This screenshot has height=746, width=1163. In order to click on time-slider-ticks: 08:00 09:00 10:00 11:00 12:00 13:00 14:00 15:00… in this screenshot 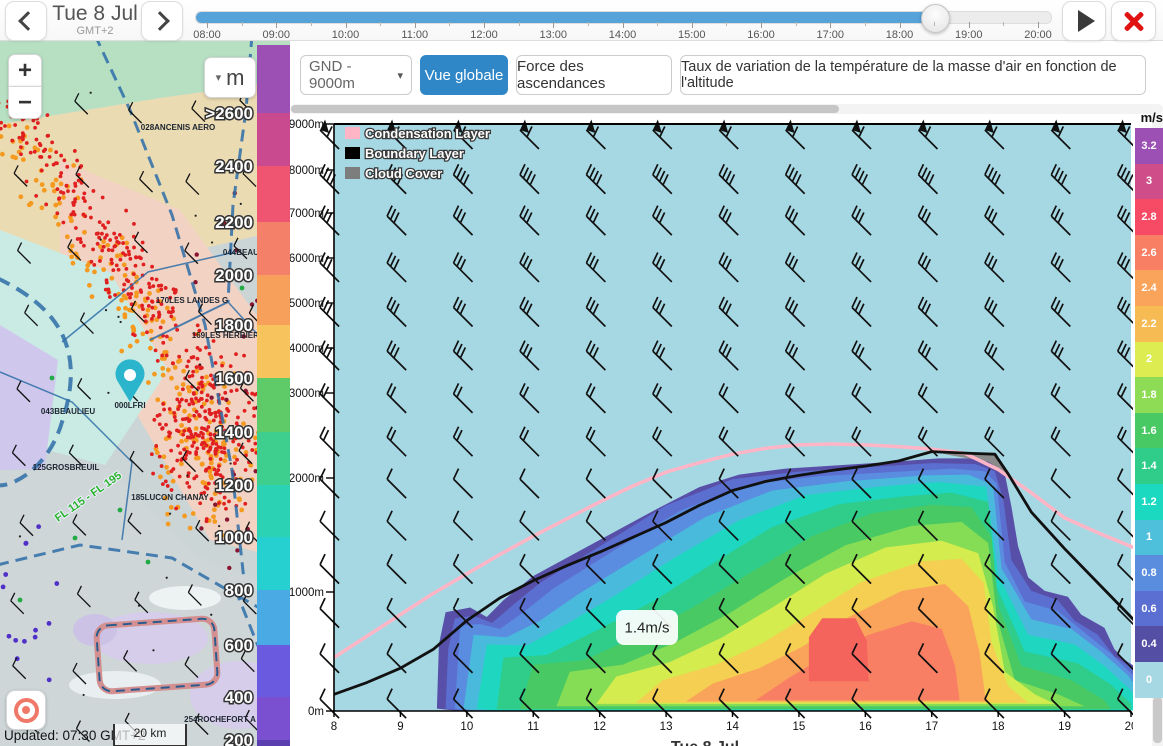, I will do `click(622, 31)`.